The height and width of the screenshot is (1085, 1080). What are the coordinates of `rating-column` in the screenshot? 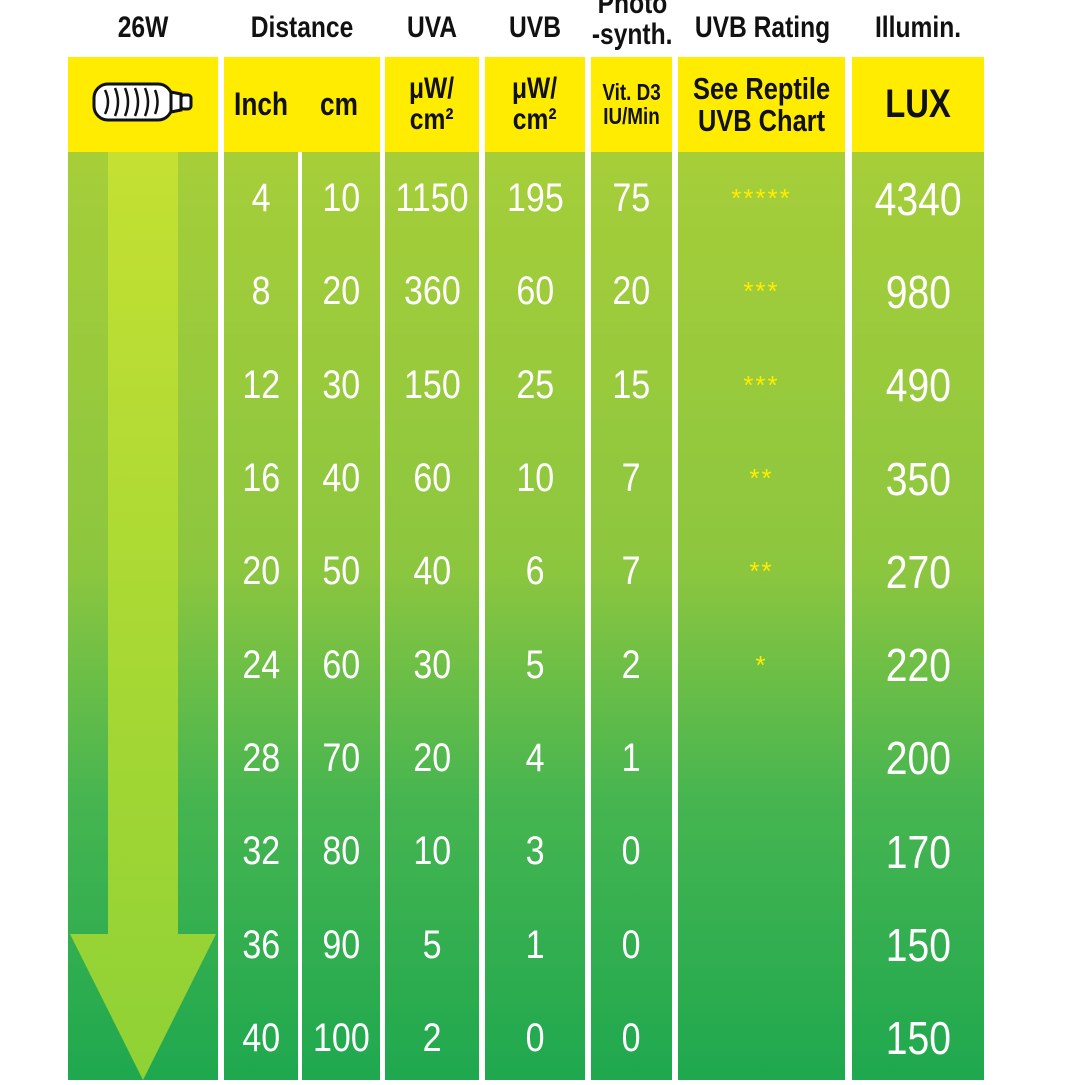 It's located at (761, 616).